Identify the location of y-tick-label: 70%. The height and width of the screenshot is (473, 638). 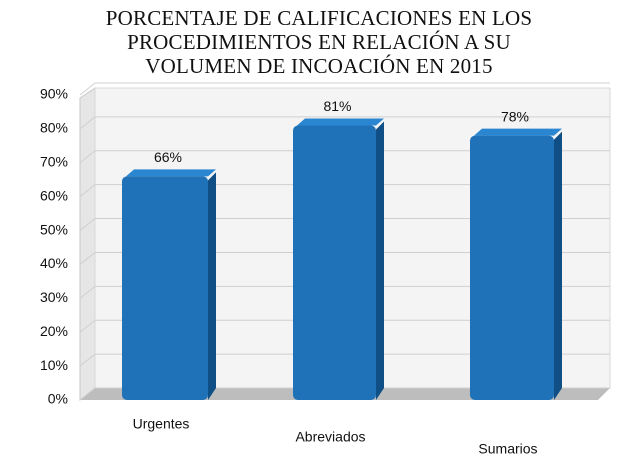
(54, 161).